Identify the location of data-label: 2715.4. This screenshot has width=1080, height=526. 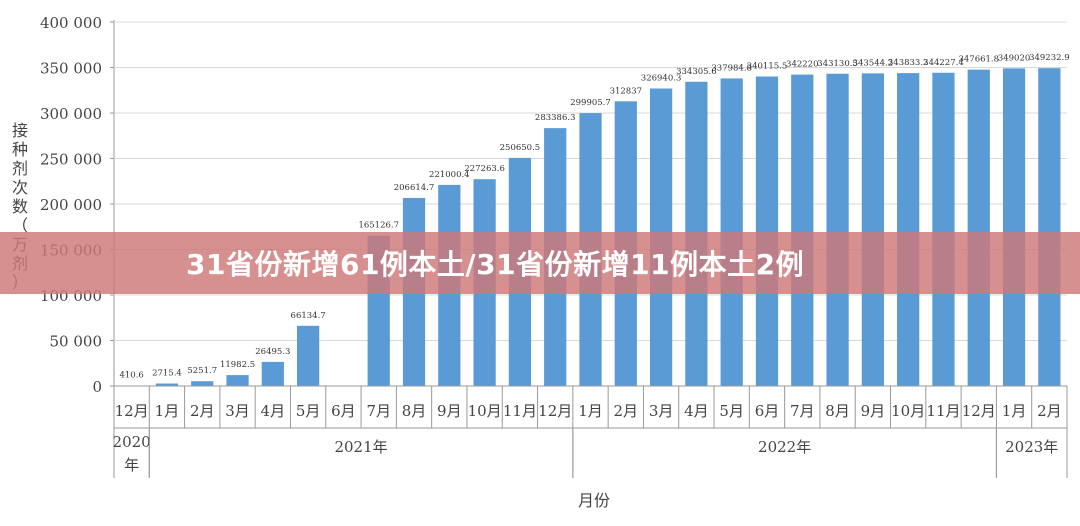
(167, 374).